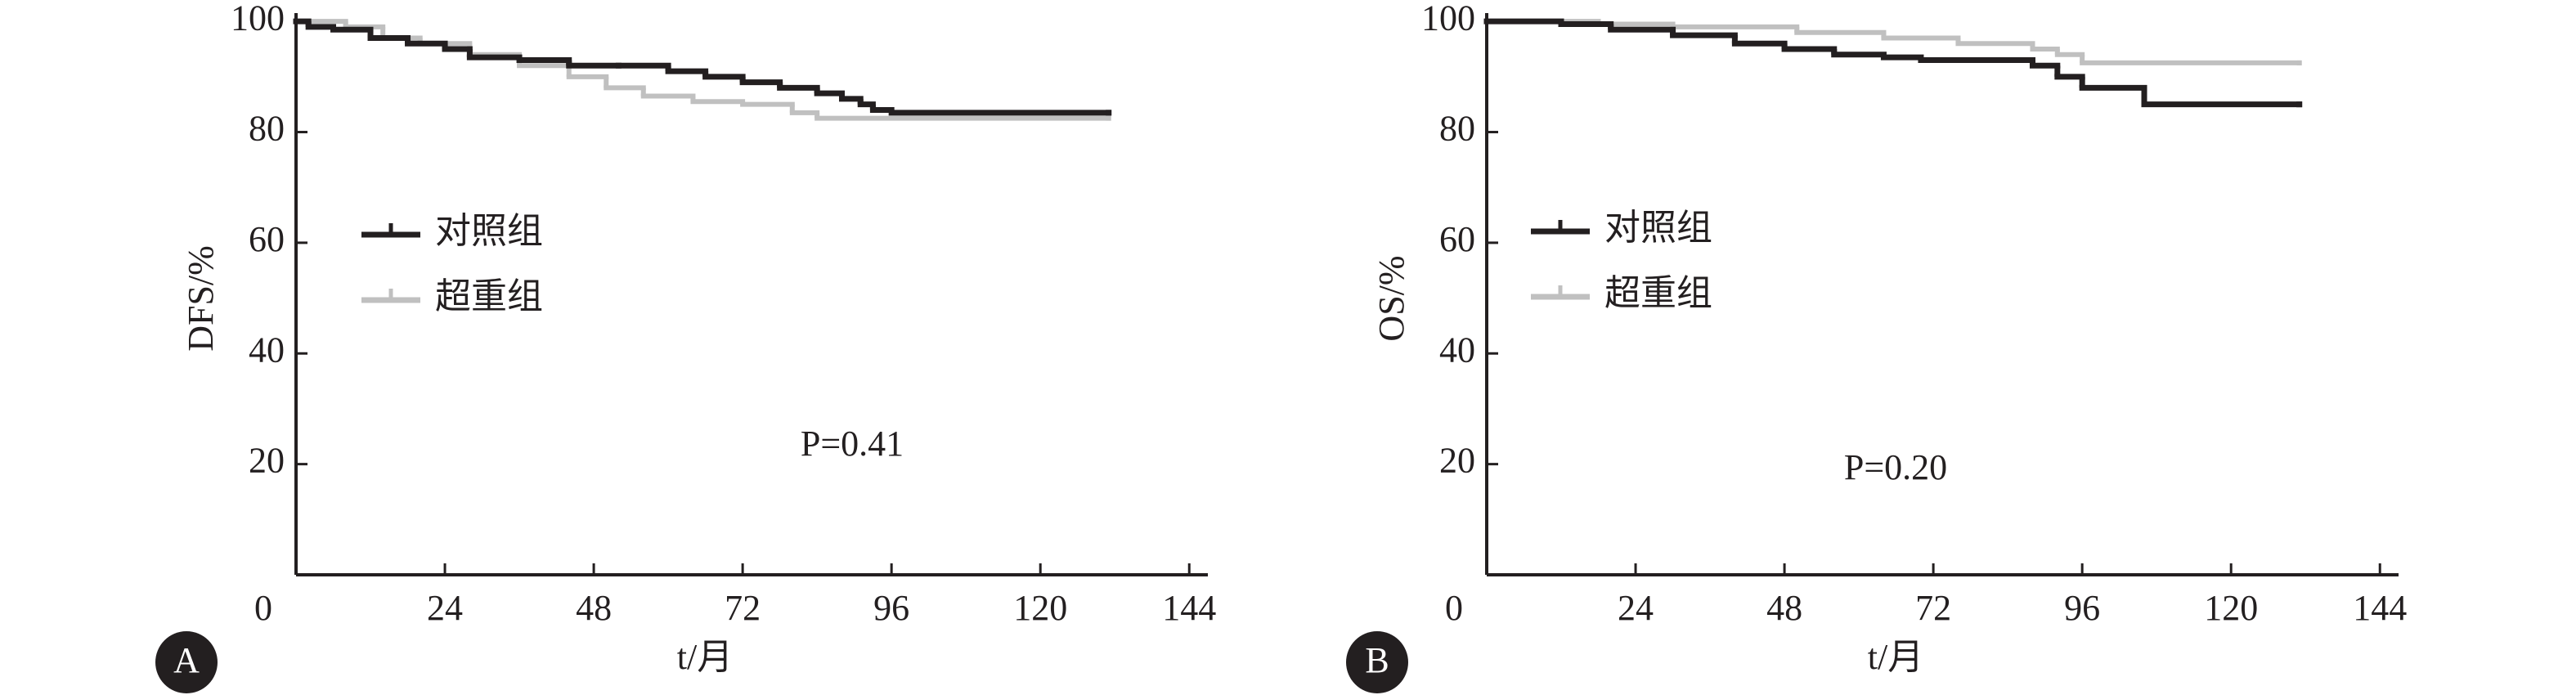  Describe the element at coordinates (852, 444) in the screenshot. I see `annotation: P=0.41` at that location.